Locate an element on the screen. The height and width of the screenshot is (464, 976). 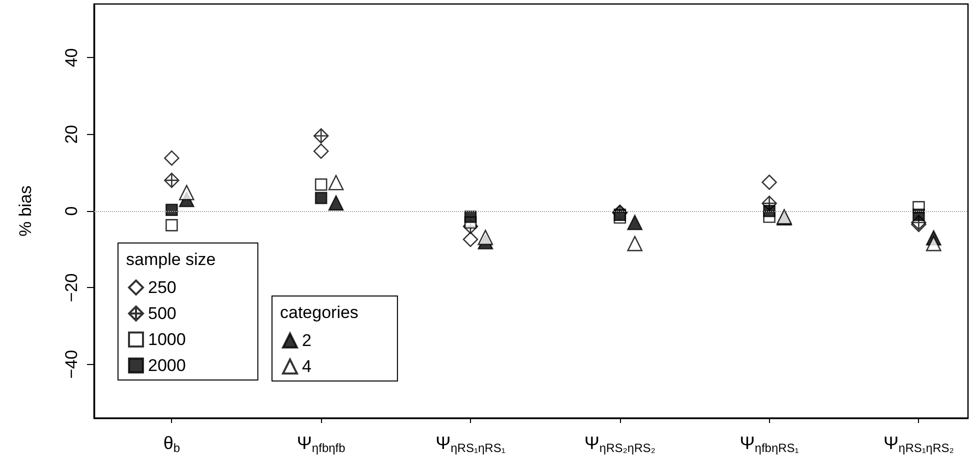
y-tick-label: −40 is located at coordinates (71, 364).